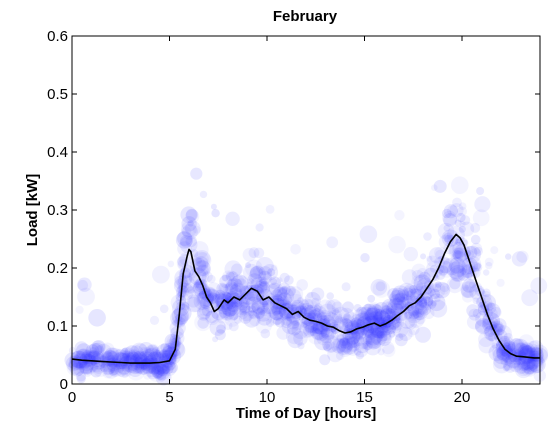  I want to click on y-tick-label: 0.6, so click(57, 36).